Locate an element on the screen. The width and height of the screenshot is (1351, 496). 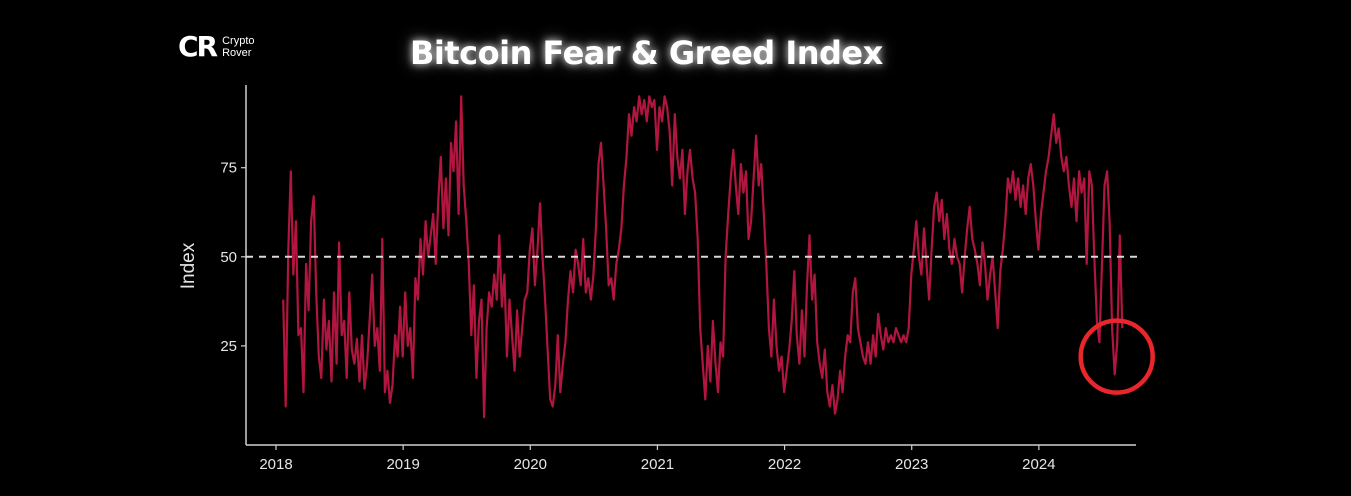
logo-text: Crypto Rover is located at coordinates (238, 47).